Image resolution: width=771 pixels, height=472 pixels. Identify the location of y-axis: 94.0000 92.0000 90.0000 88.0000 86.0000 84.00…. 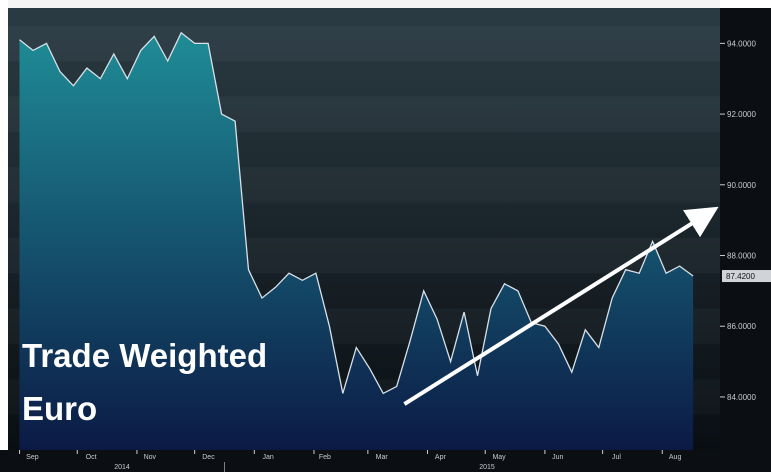
(745, 229).